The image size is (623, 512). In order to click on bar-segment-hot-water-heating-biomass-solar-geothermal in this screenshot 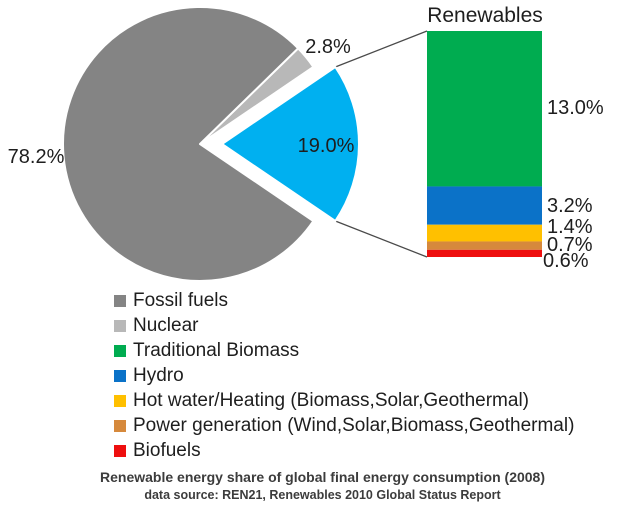, I will do `click(484, 233)`.